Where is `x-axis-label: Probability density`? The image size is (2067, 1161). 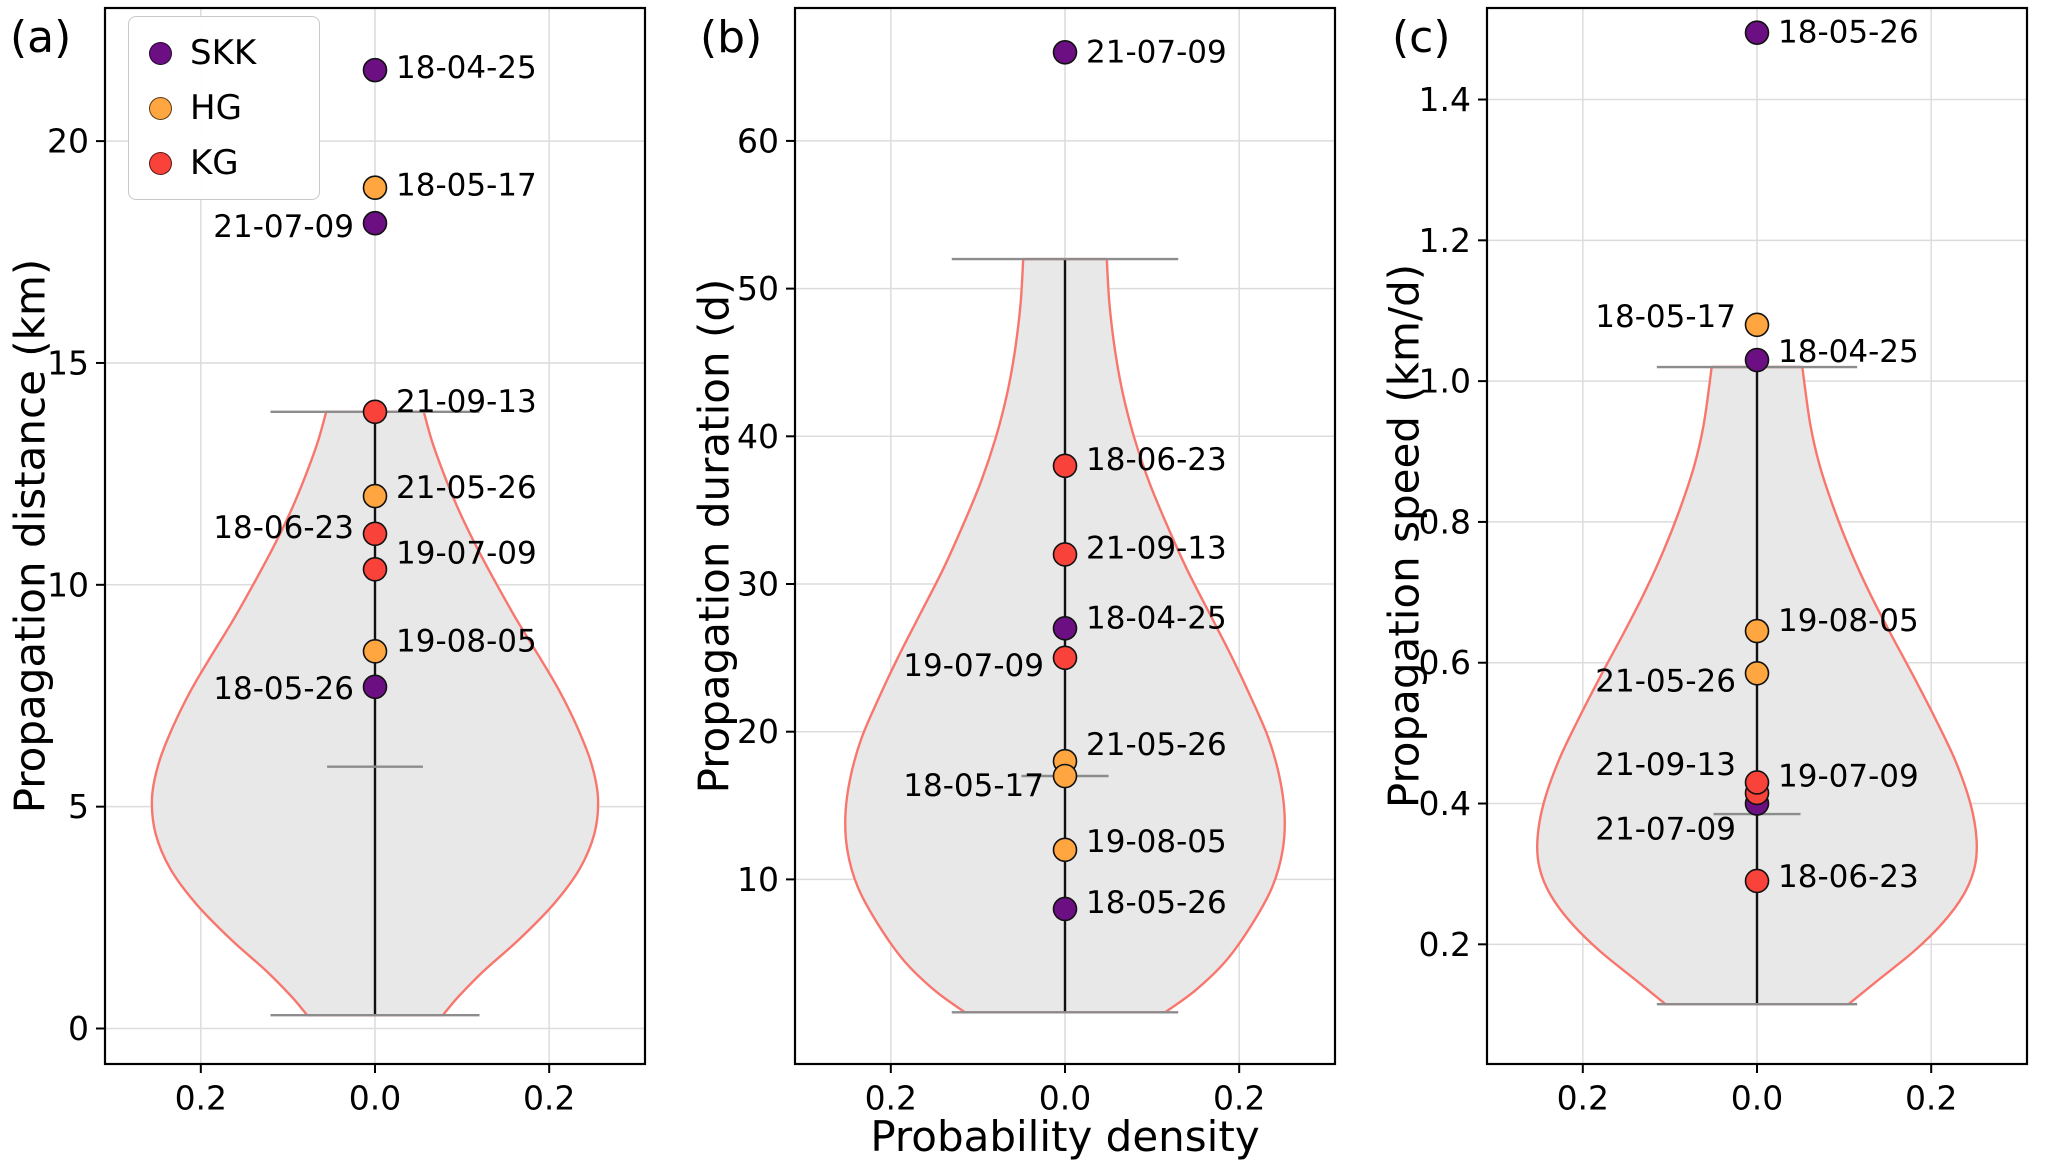
x-axis-label: Probability density is located at coordinates (1065, 1136).